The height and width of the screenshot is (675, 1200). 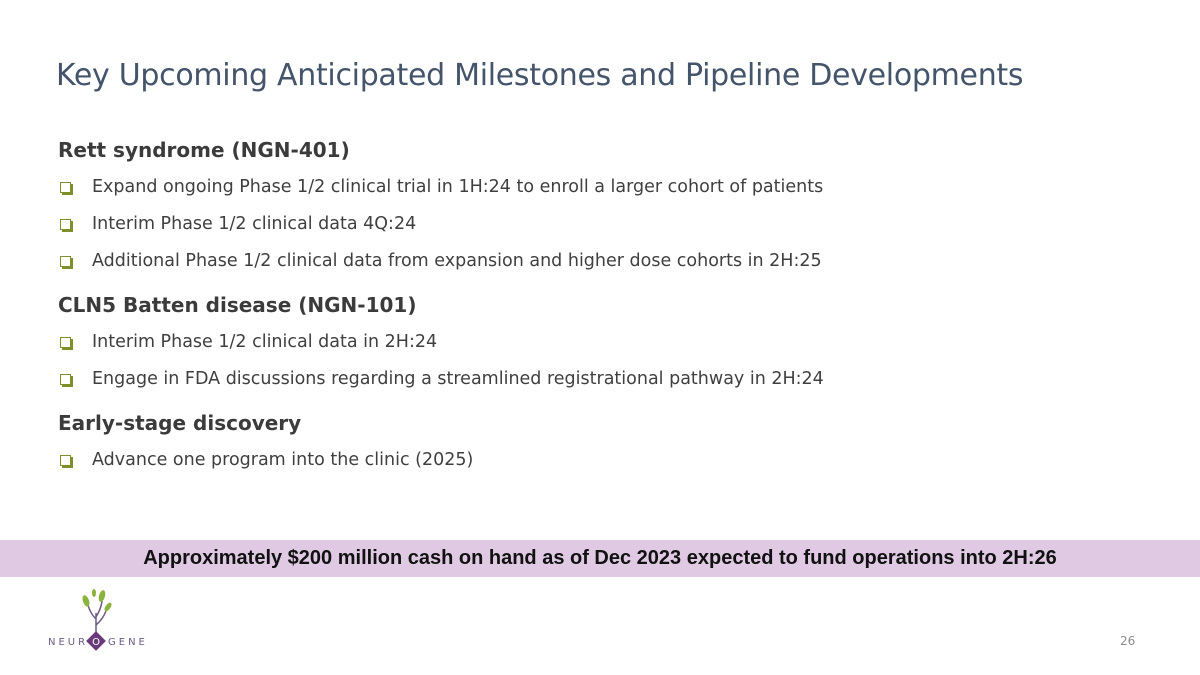 What do you see at coordinates (97, 616) in the screenshot?
I see `logo-plant` at bounding box center [97, 616].